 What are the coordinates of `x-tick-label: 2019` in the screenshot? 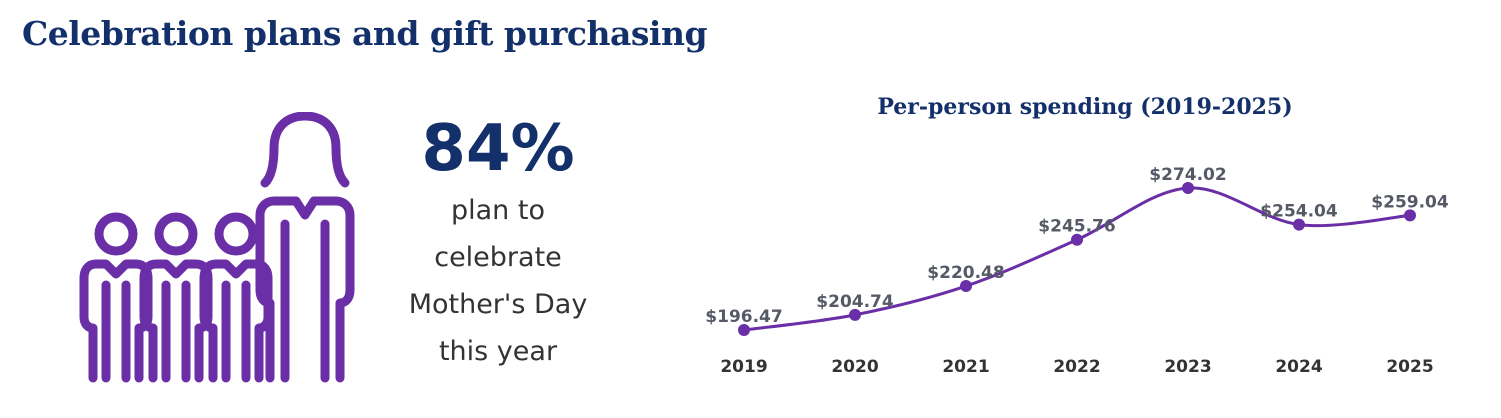 It's located at (743, 367).